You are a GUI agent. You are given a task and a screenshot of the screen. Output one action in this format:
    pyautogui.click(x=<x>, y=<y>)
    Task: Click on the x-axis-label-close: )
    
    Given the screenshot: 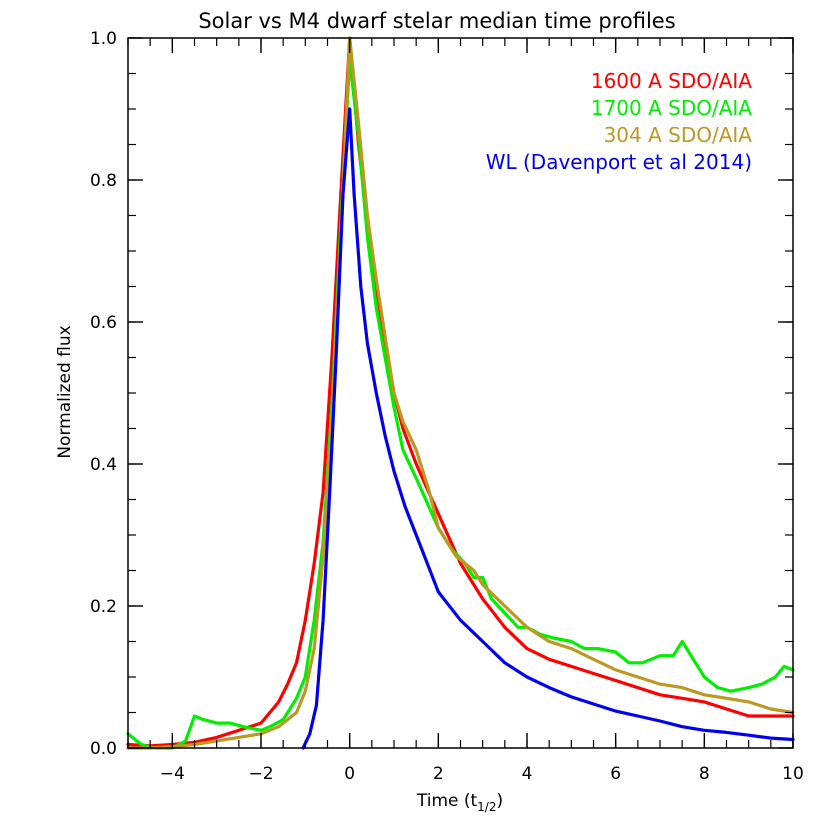 What is the action you would take?
    pyautogui.click(x=499, y=801)
    